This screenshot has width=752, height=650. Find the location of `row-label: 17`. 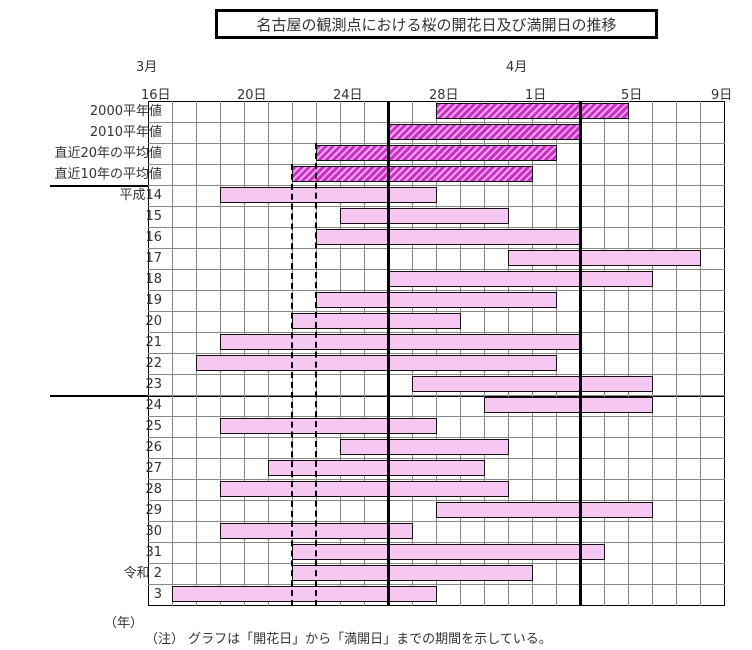

row-label: 17 is located at coordinates (153, 258).